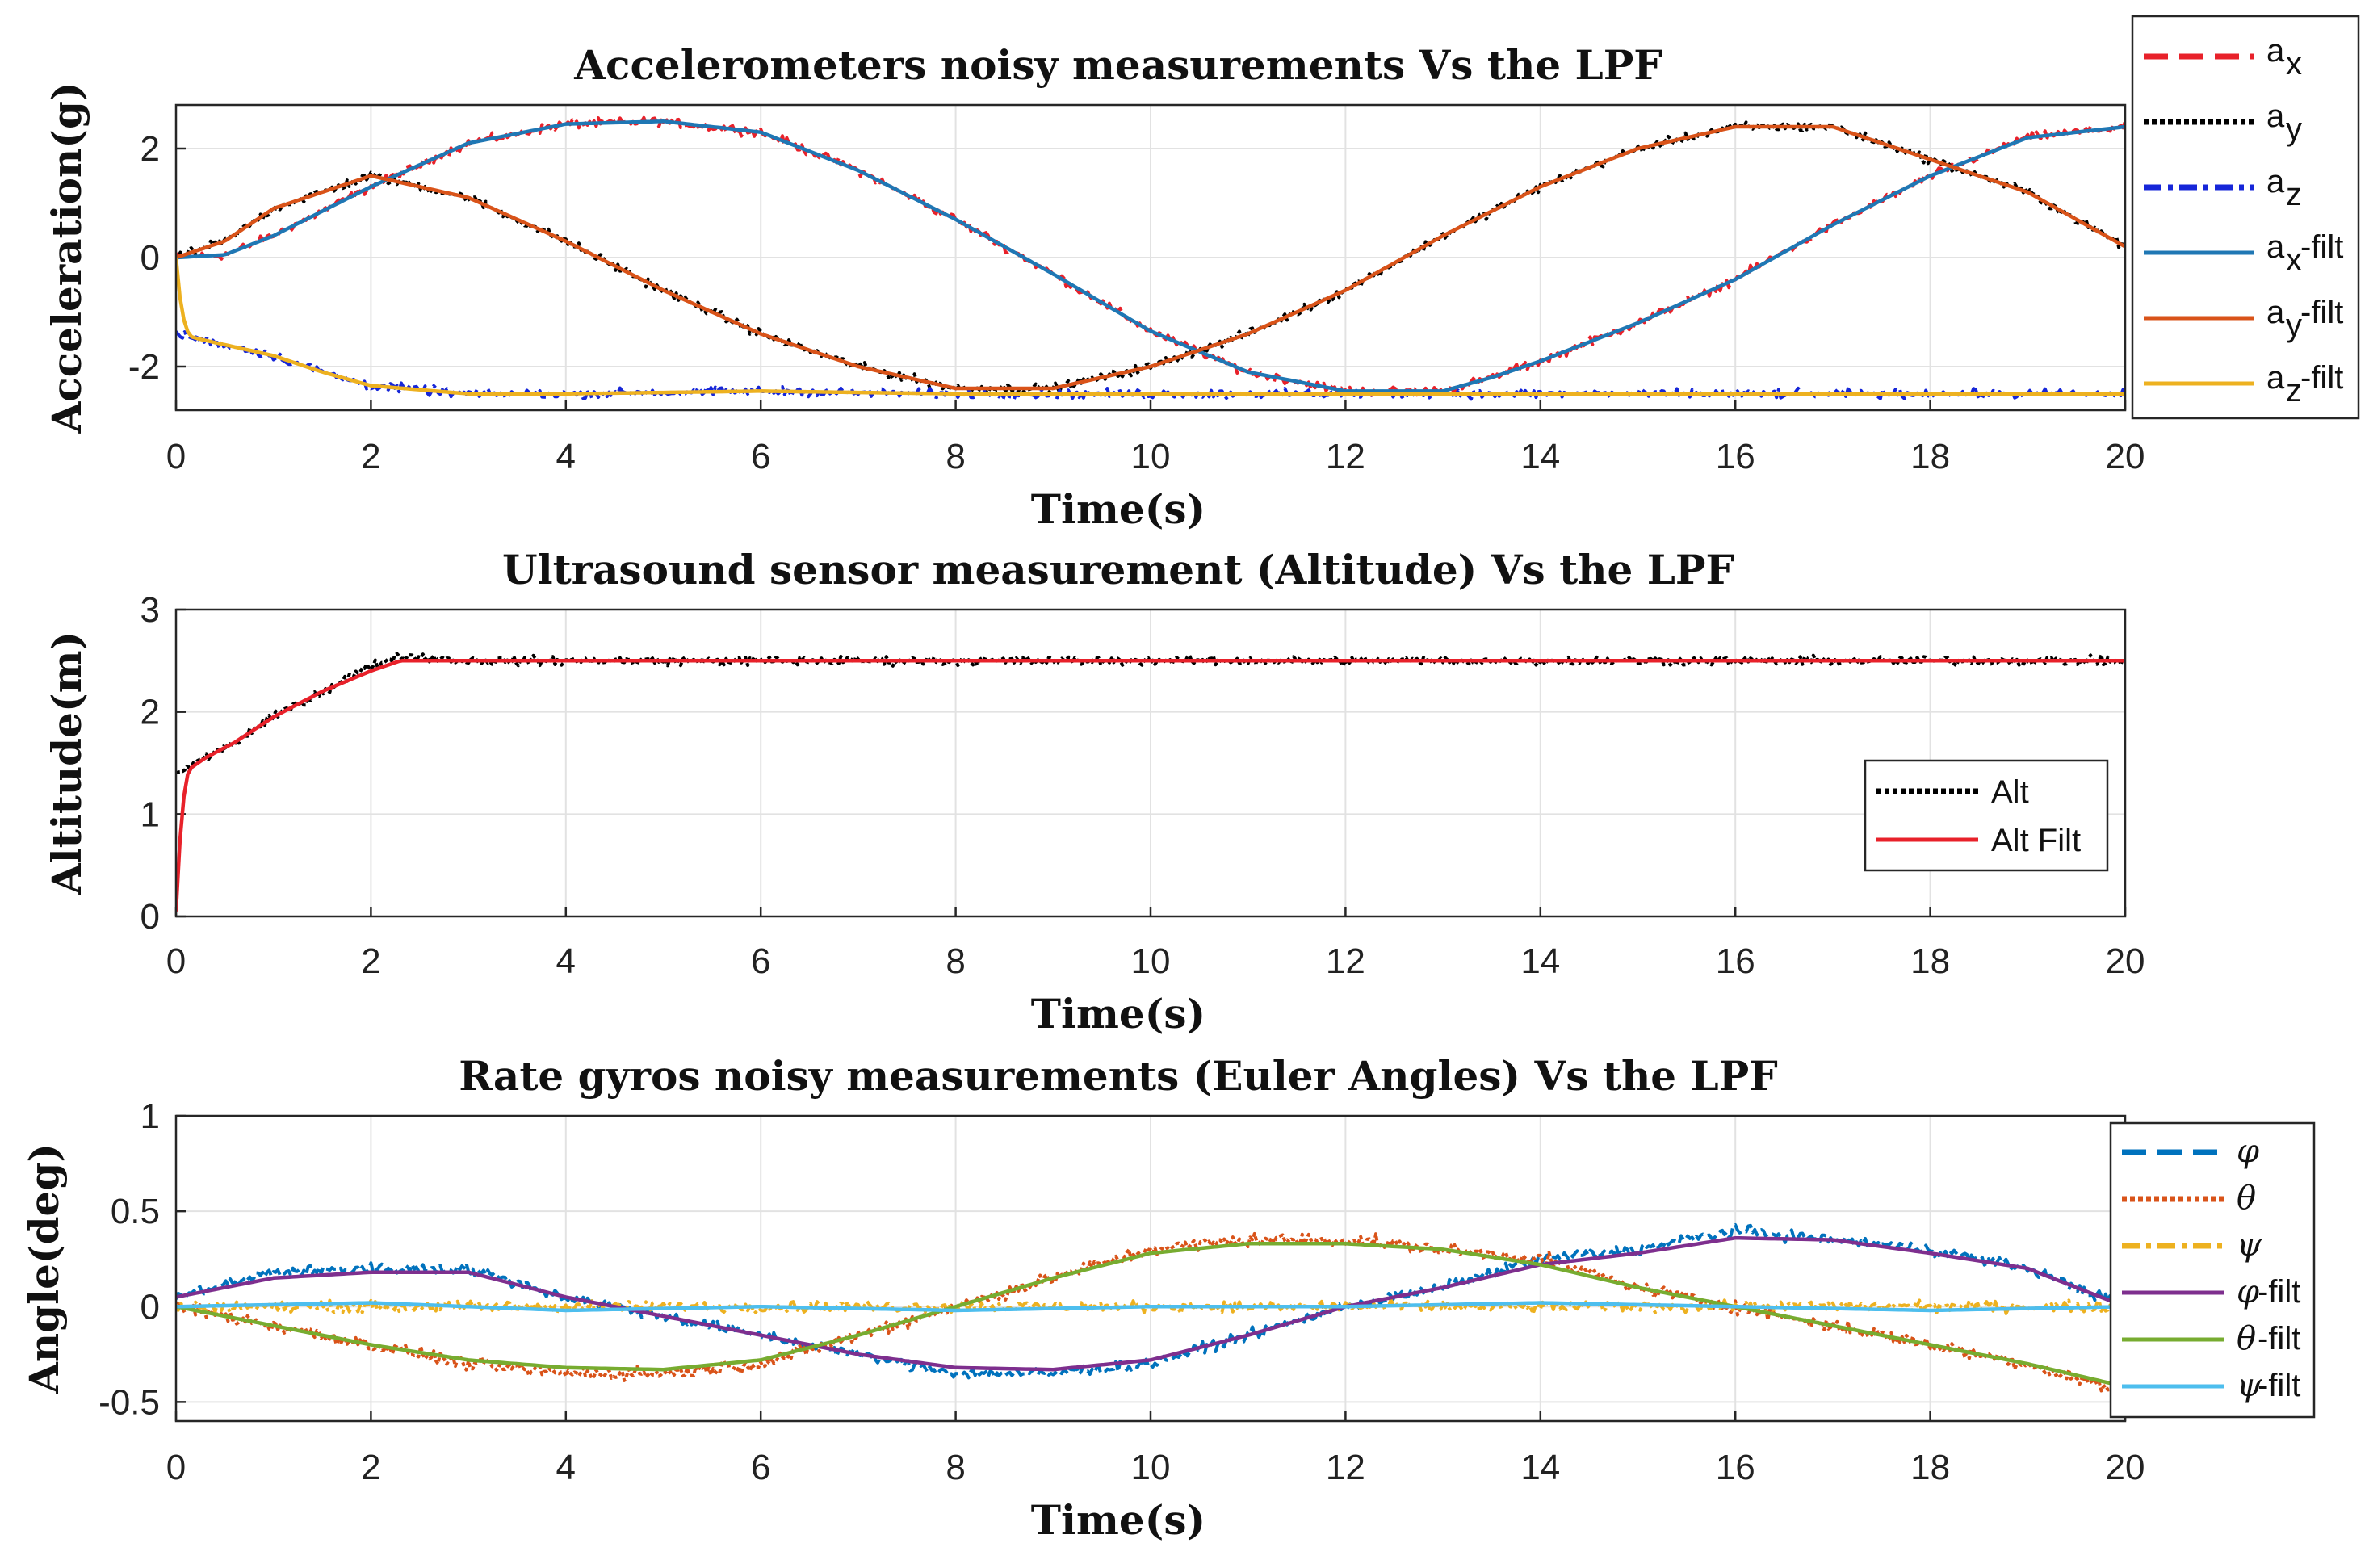 This screenshot has height=1568, width=2369. I want to click on legend: Alt Alt Filt, so click(1986, 815).